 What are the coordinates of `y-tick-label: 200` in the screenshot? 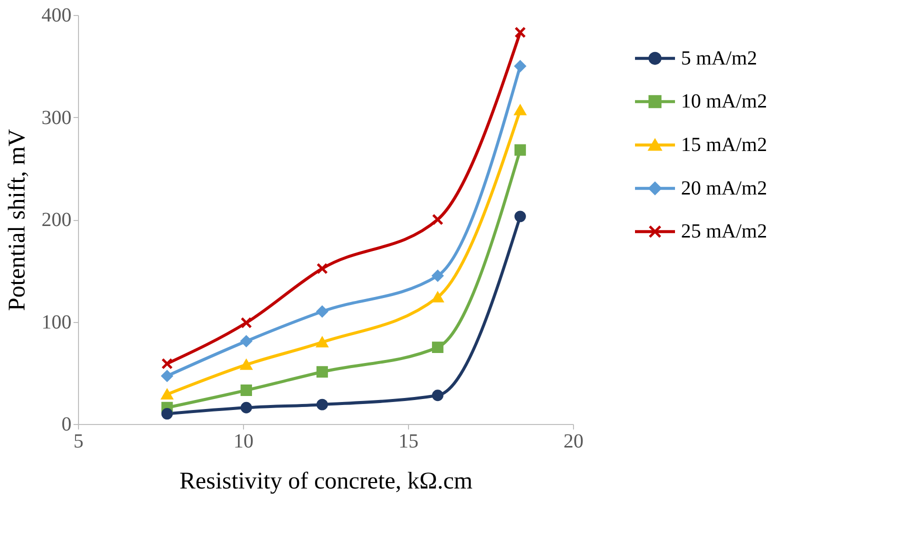 It's located at (57, 220).